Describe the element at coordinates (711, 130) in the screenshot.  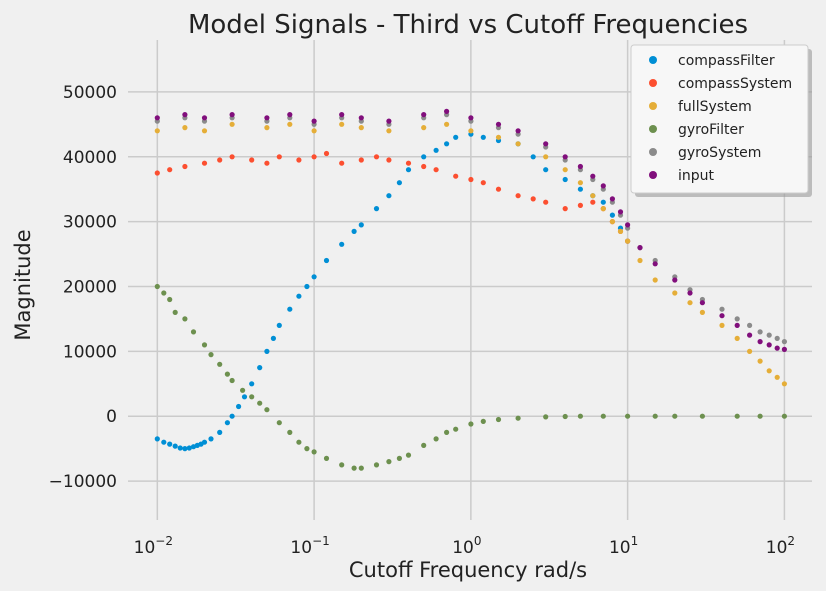
I see `legend-label: gyroFilter` at that location.